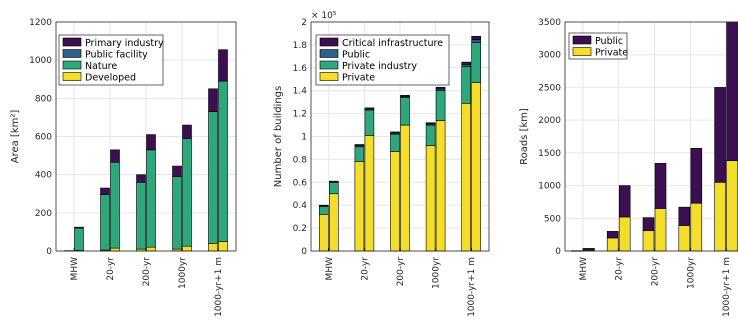 The image size is (738, 320). I want to click on y-tick-label: 800, so click(43, 99).